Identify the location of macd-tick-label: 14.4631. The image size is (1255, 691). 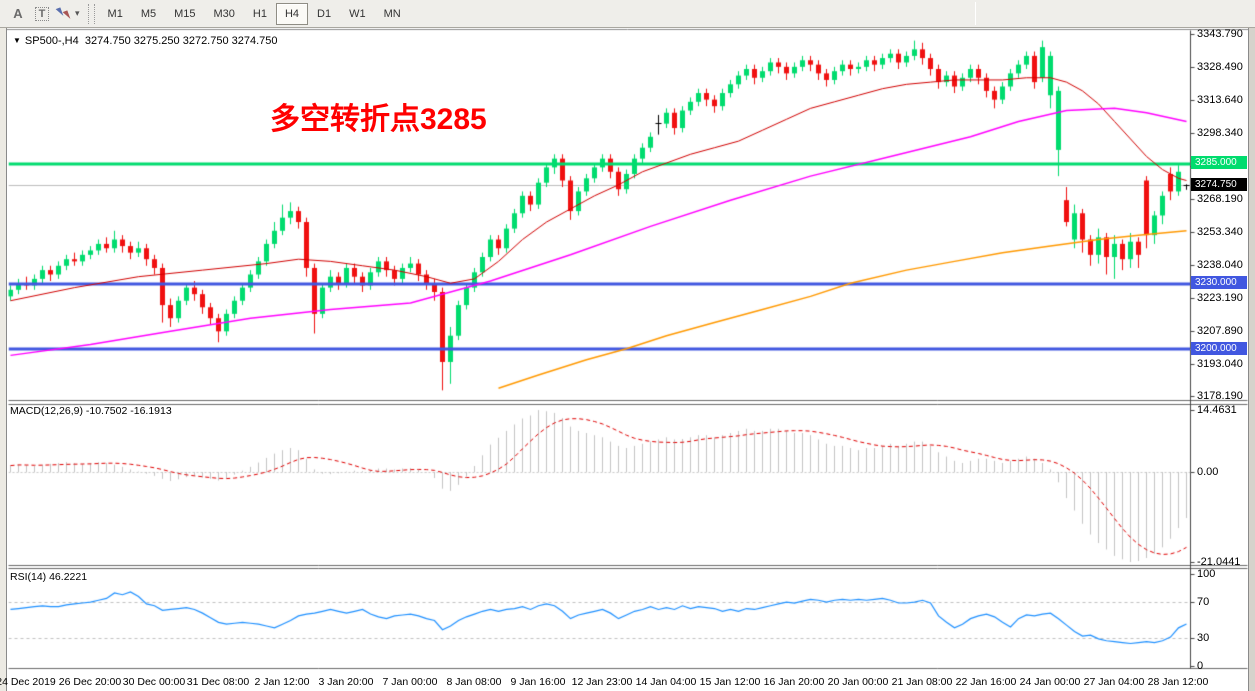
(1217, 409).